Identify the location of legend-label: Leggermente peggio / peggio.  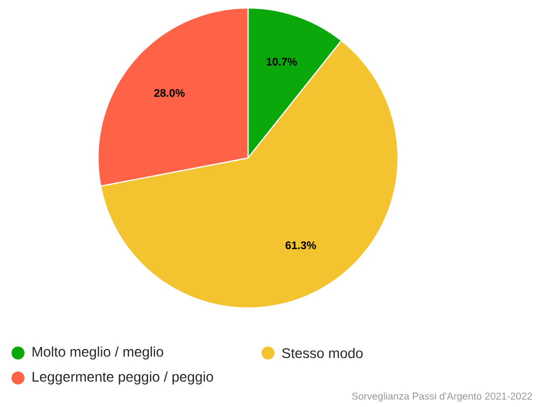
(123, 378).